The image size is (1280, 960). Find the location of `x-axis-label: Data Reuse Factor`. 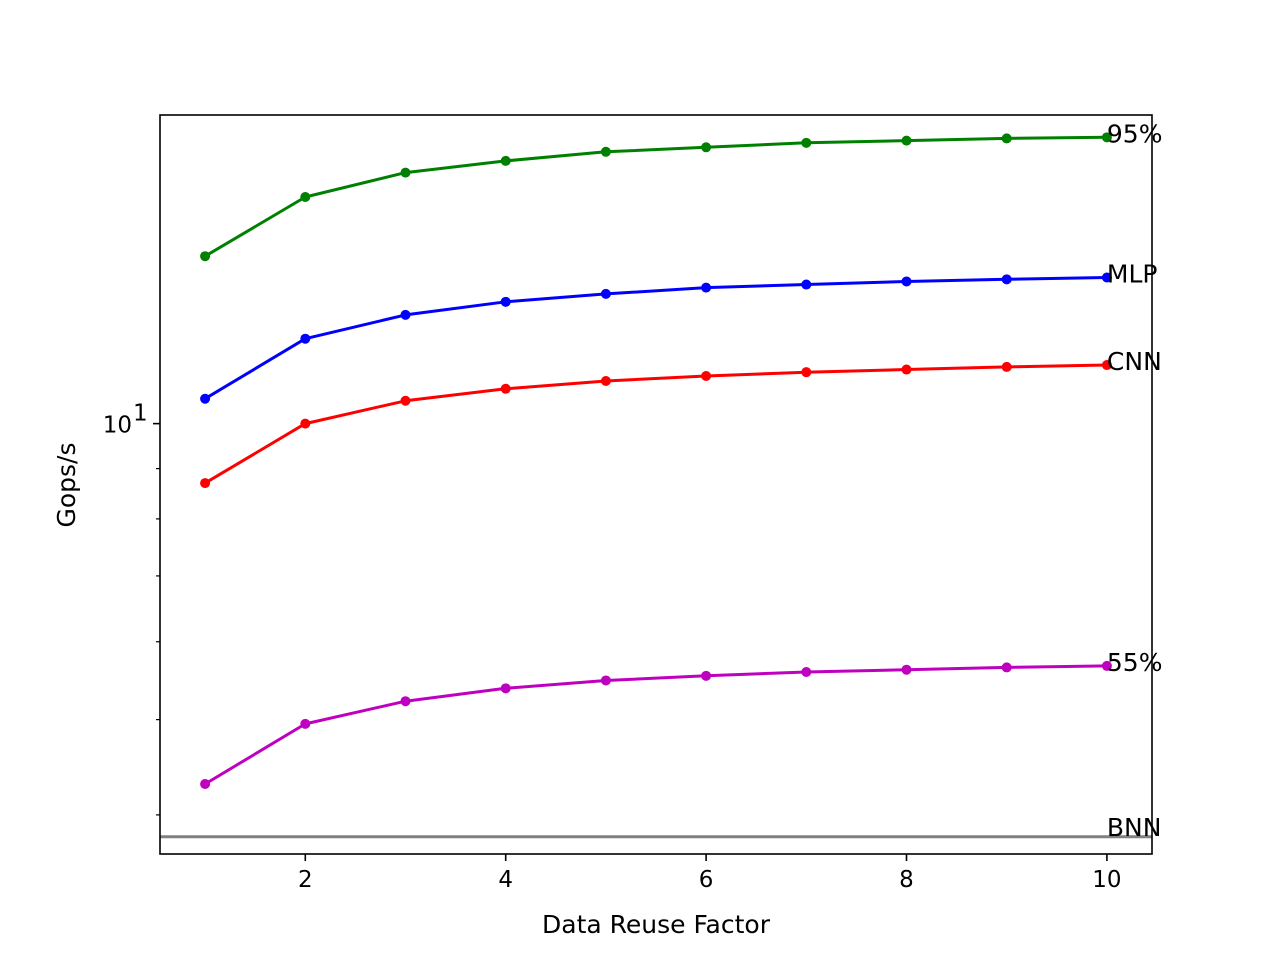

x-axis-label: Data Reuse Factor is located at coordinates (656, 924).